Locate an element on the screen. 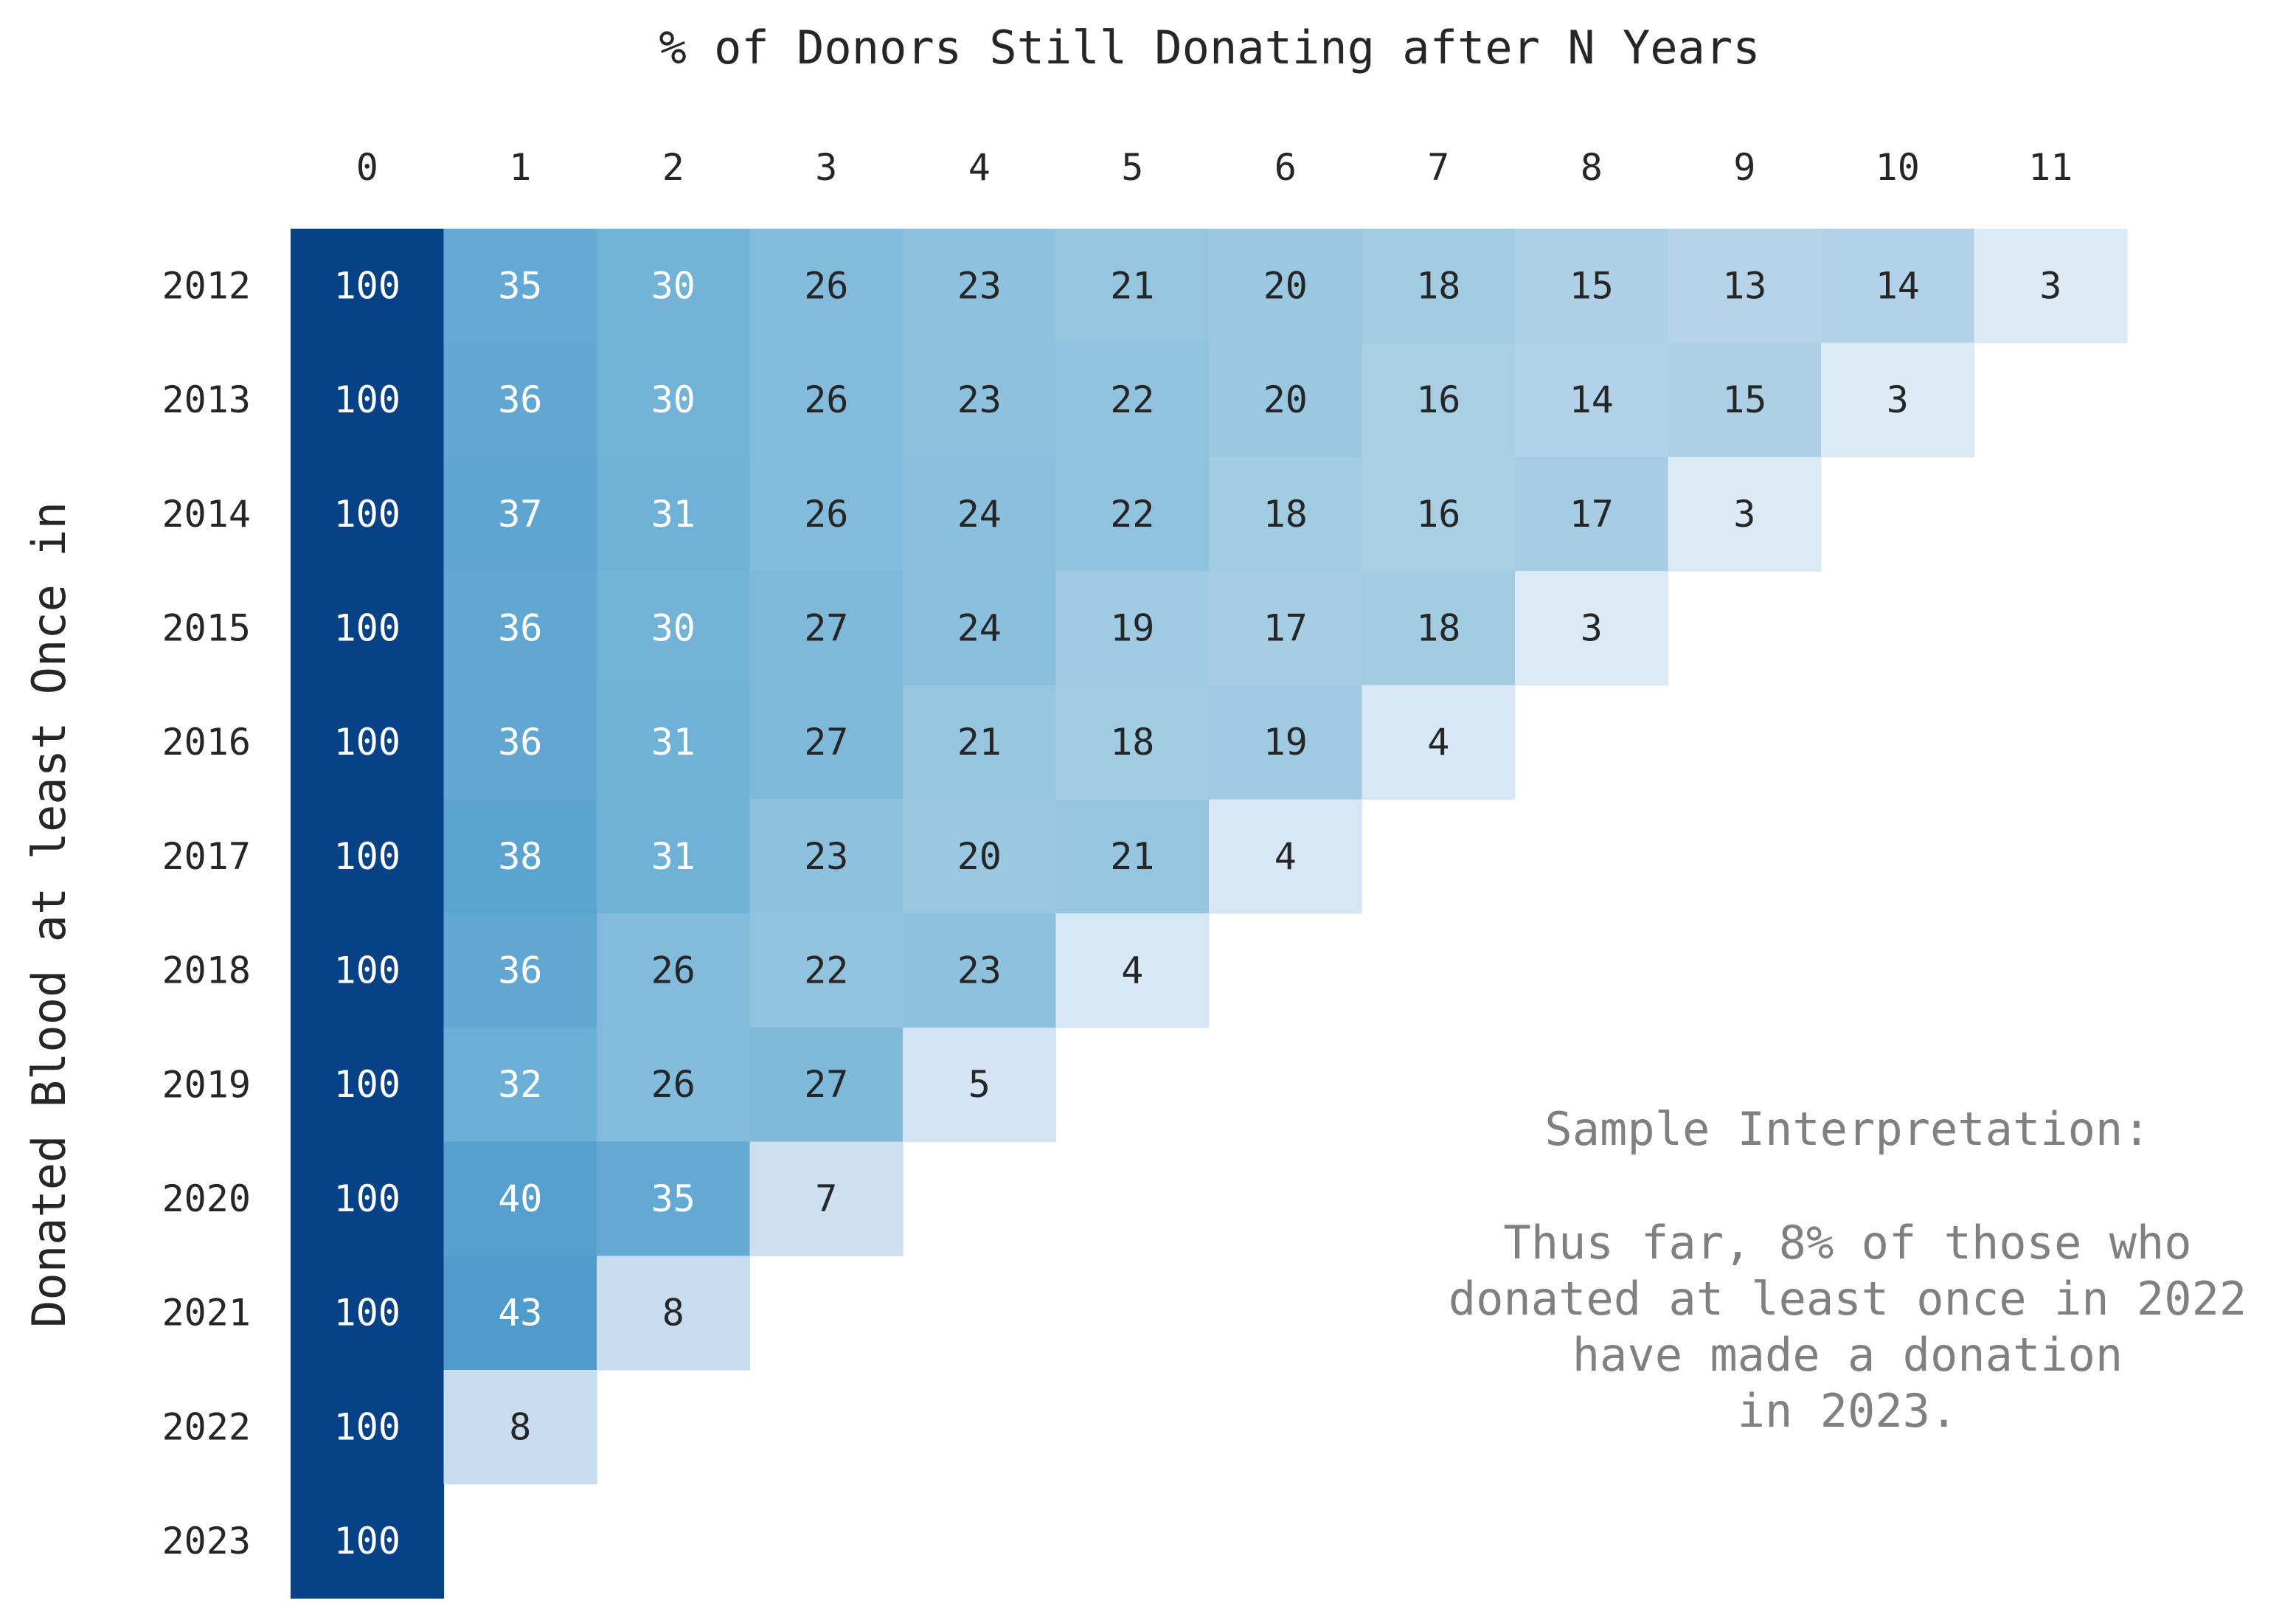 This screenshot has height=1620, width=2296. cell-value-label: 15 is located at coordinates (1592, 285).